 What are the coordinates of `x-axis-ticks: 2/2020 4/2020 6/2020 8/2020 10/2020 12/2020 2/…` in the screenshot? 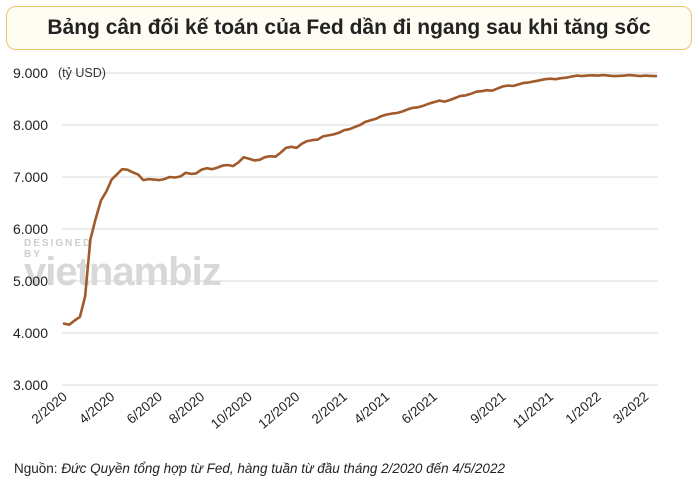 It's located at (340, 410).